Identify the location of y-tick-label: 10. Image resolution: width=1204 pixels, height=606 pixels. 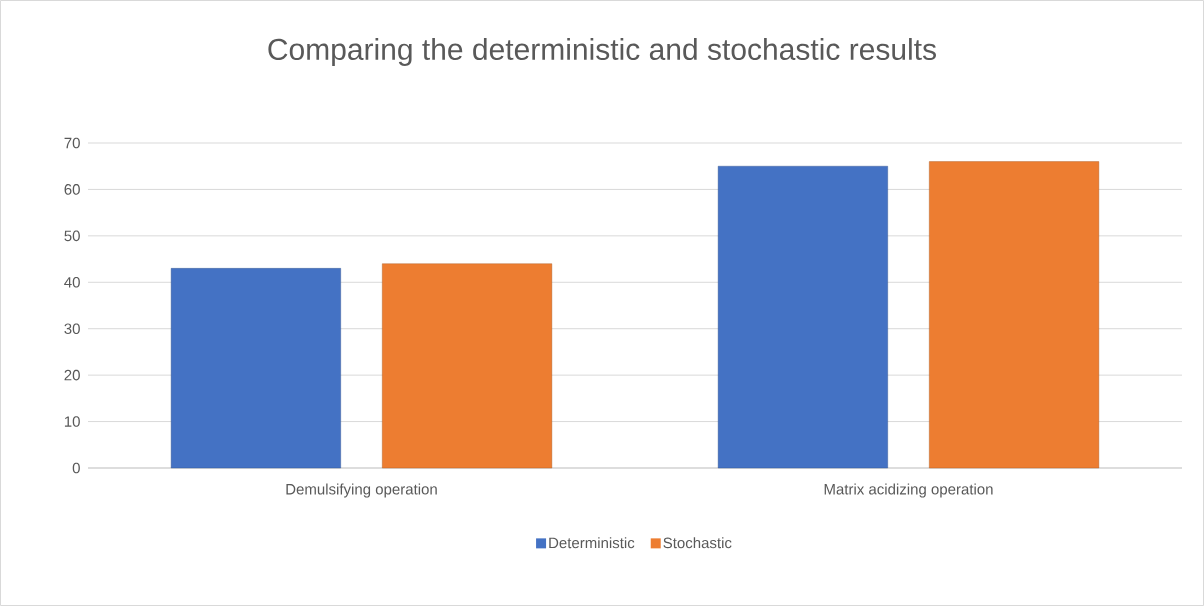
(72, 421).